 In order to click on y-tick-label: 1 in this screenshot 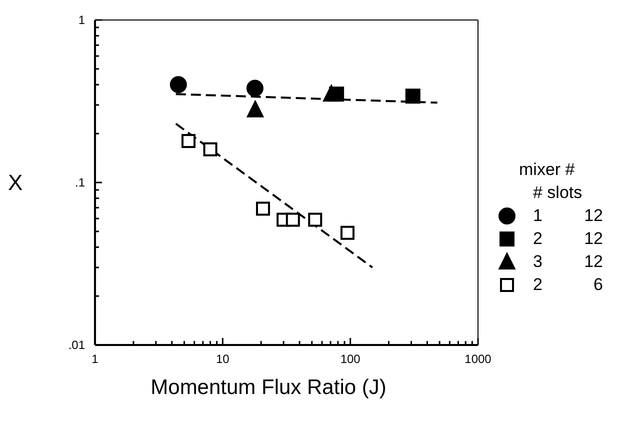, I will do `click(82, 20)`.